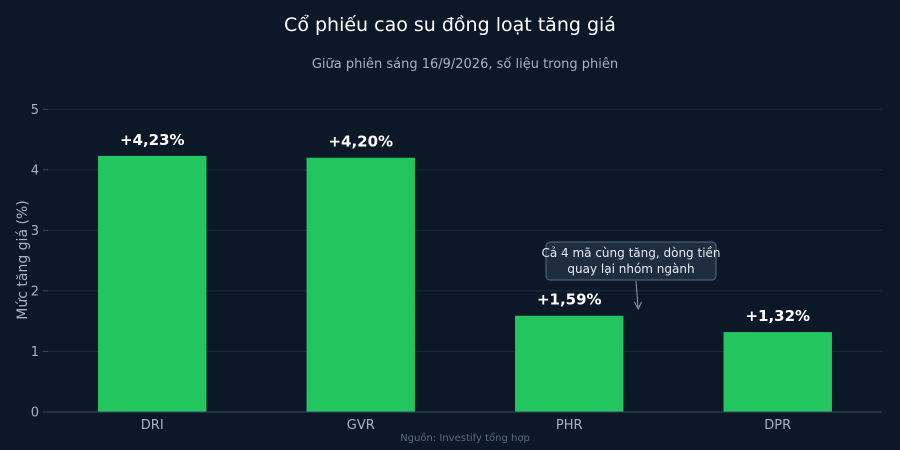 This screenshot has height=450, width=900. I want to click on y-axis-label: Mức tăng giá (%), so click(23, 259).